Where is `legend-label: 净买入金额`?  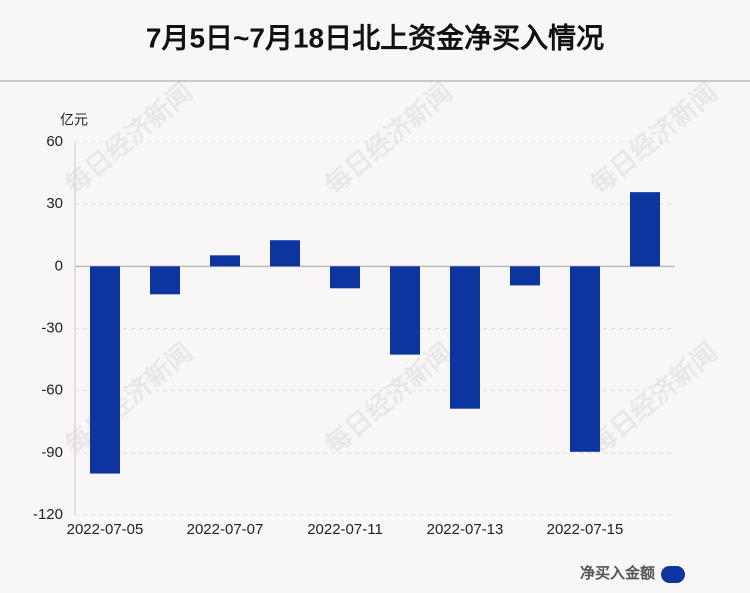
legend-label: 净买入金额 is located at coordinates (617, 573).